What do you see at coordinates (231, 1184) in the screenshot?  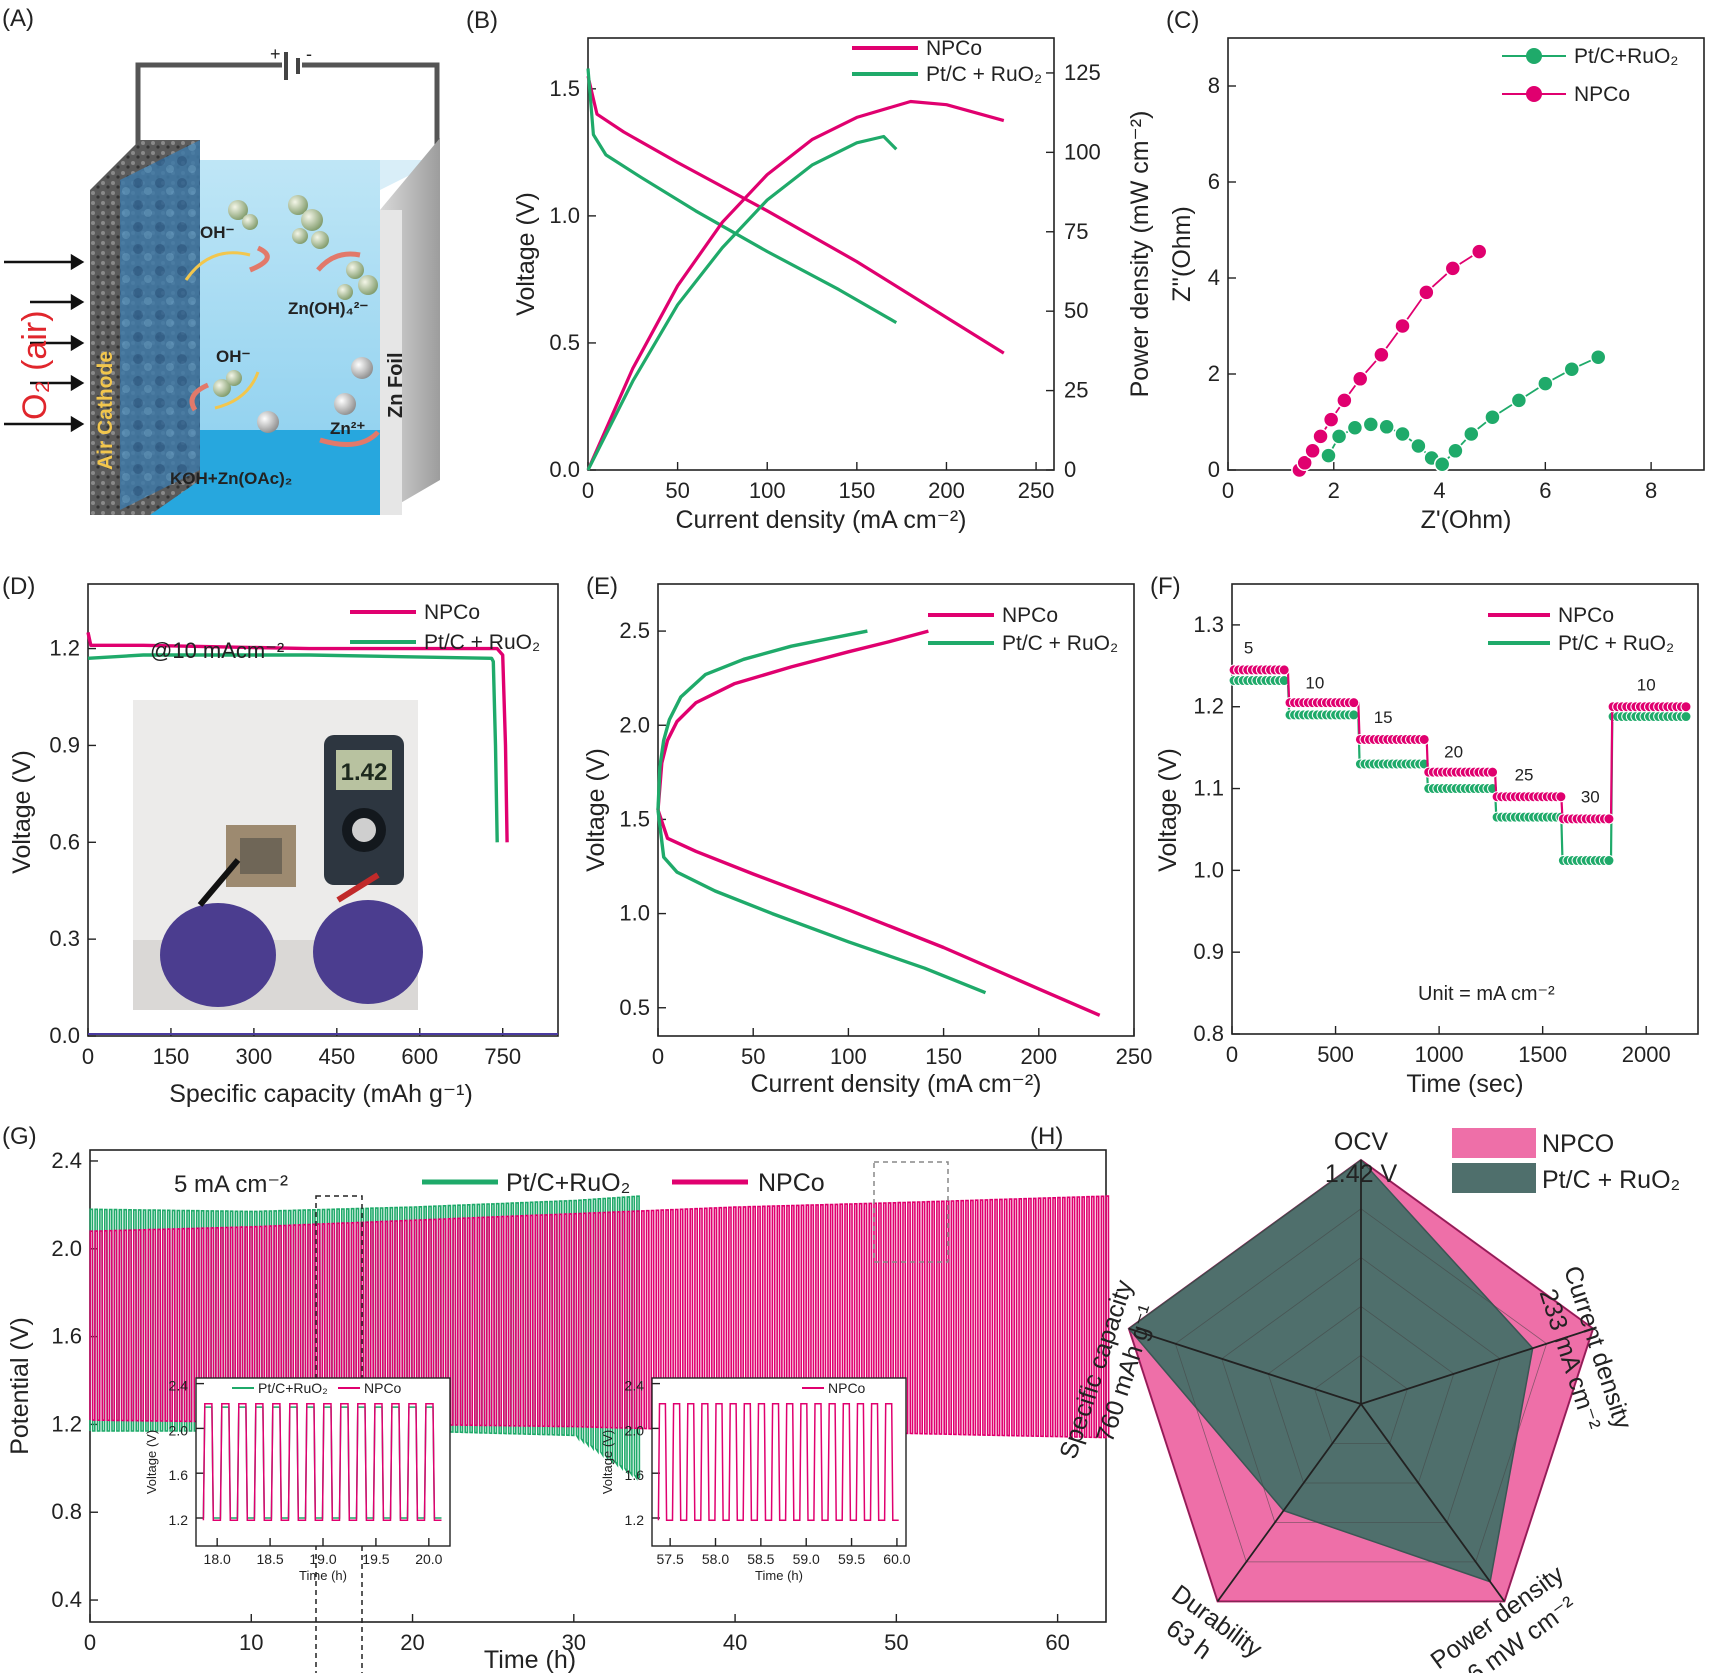 I see `current-annotation-g: 5 mA cm⁻²` at bounding box center [231, 1184].